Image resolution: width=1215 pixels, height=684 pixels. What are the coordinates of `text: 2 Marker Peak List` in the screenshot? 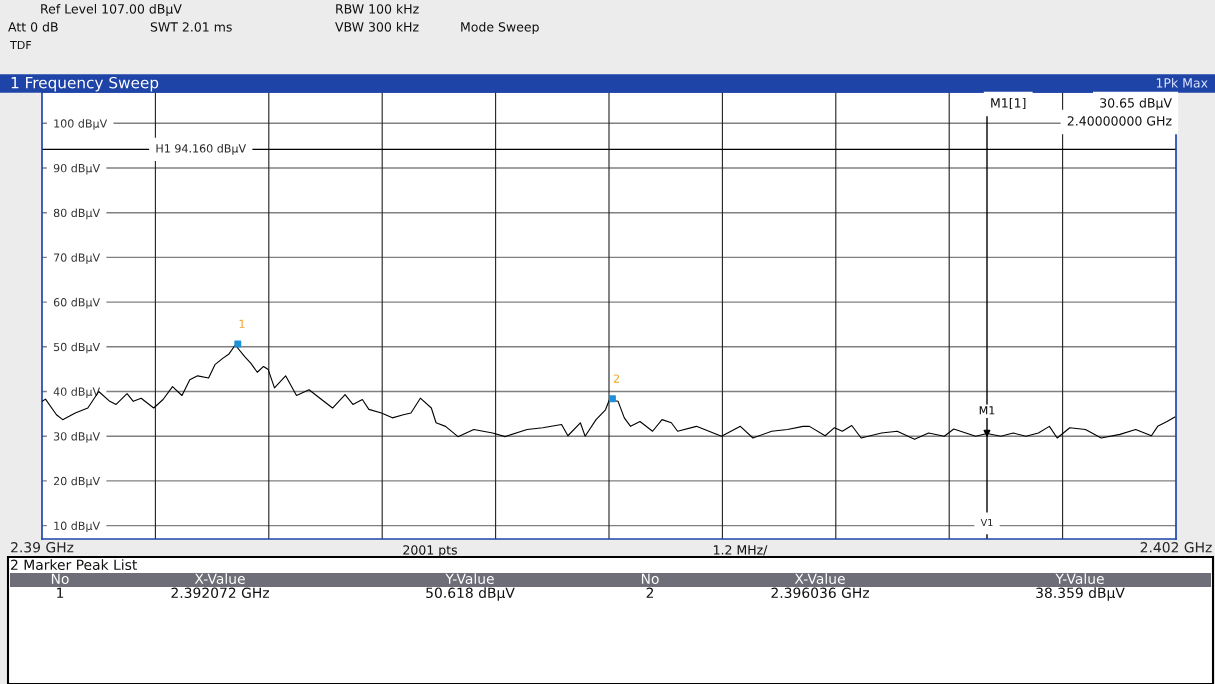 It's located at (74, 565).